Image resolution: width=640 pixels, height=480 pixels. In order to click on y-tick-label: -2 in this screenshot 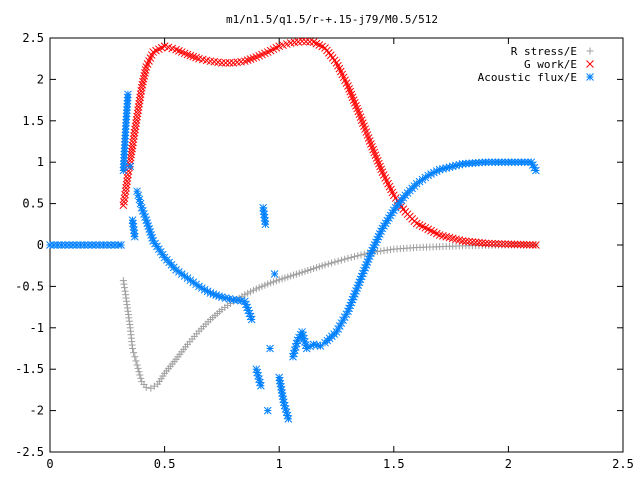, I will do `click(37, 411)`.